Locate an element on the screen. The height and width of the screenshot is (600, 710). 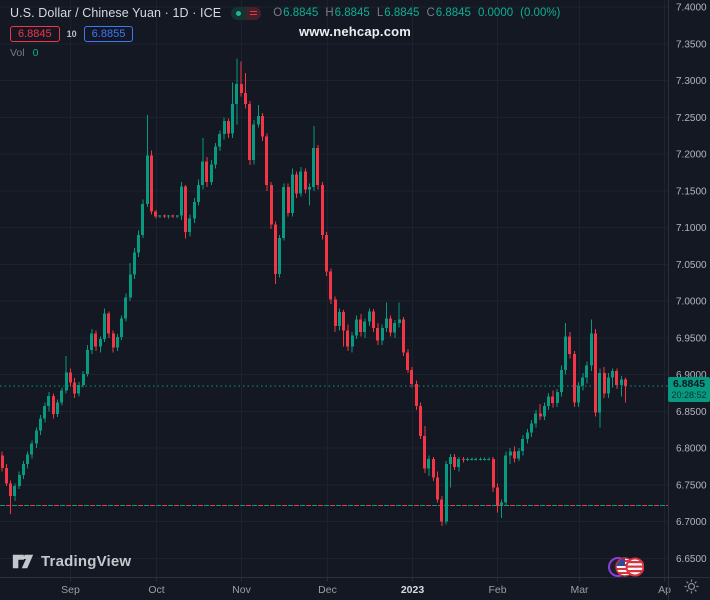
red-list-icon is located at coordinates (254, 13).